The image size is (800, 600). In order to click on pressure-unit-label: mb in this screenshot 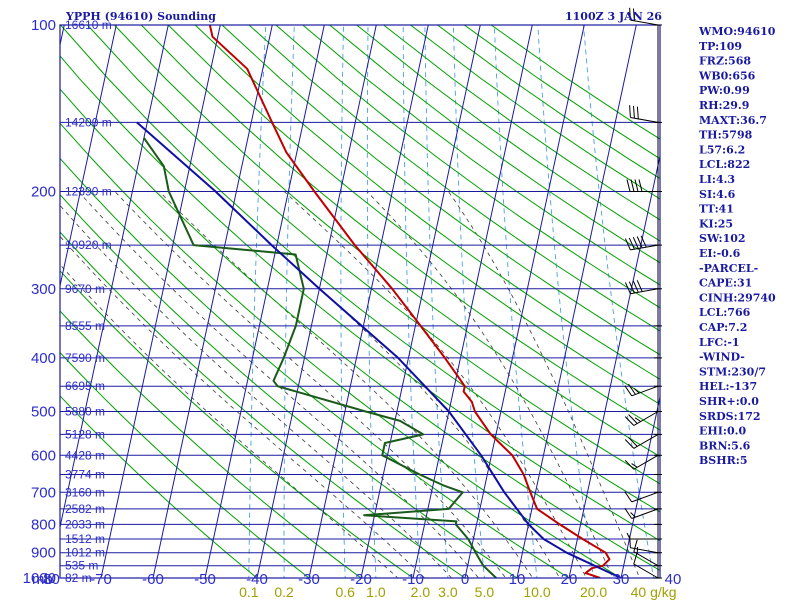, I will do `click(42, 579)`.